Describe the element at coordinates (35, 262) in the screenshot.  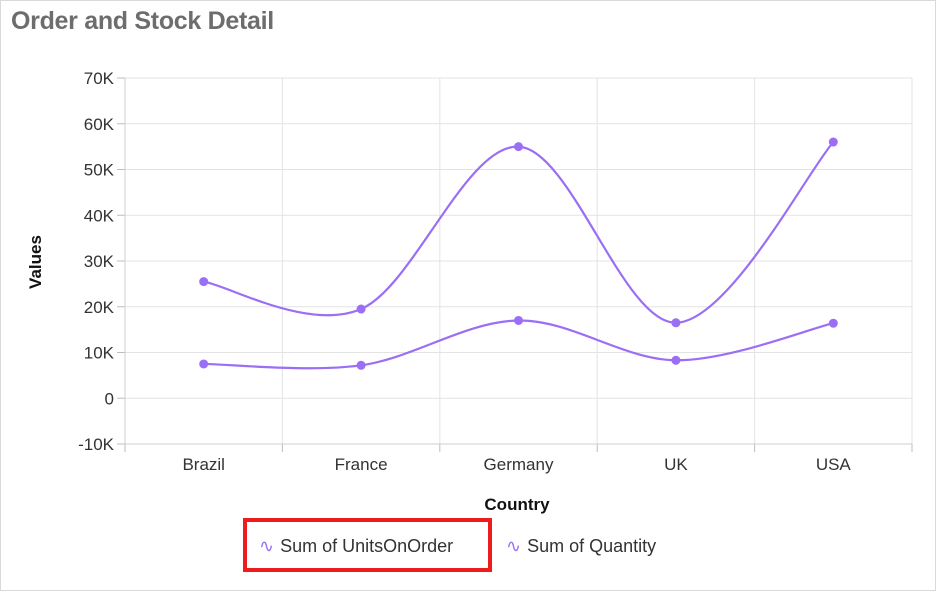
I see `y-axis-title: Values` at that location.